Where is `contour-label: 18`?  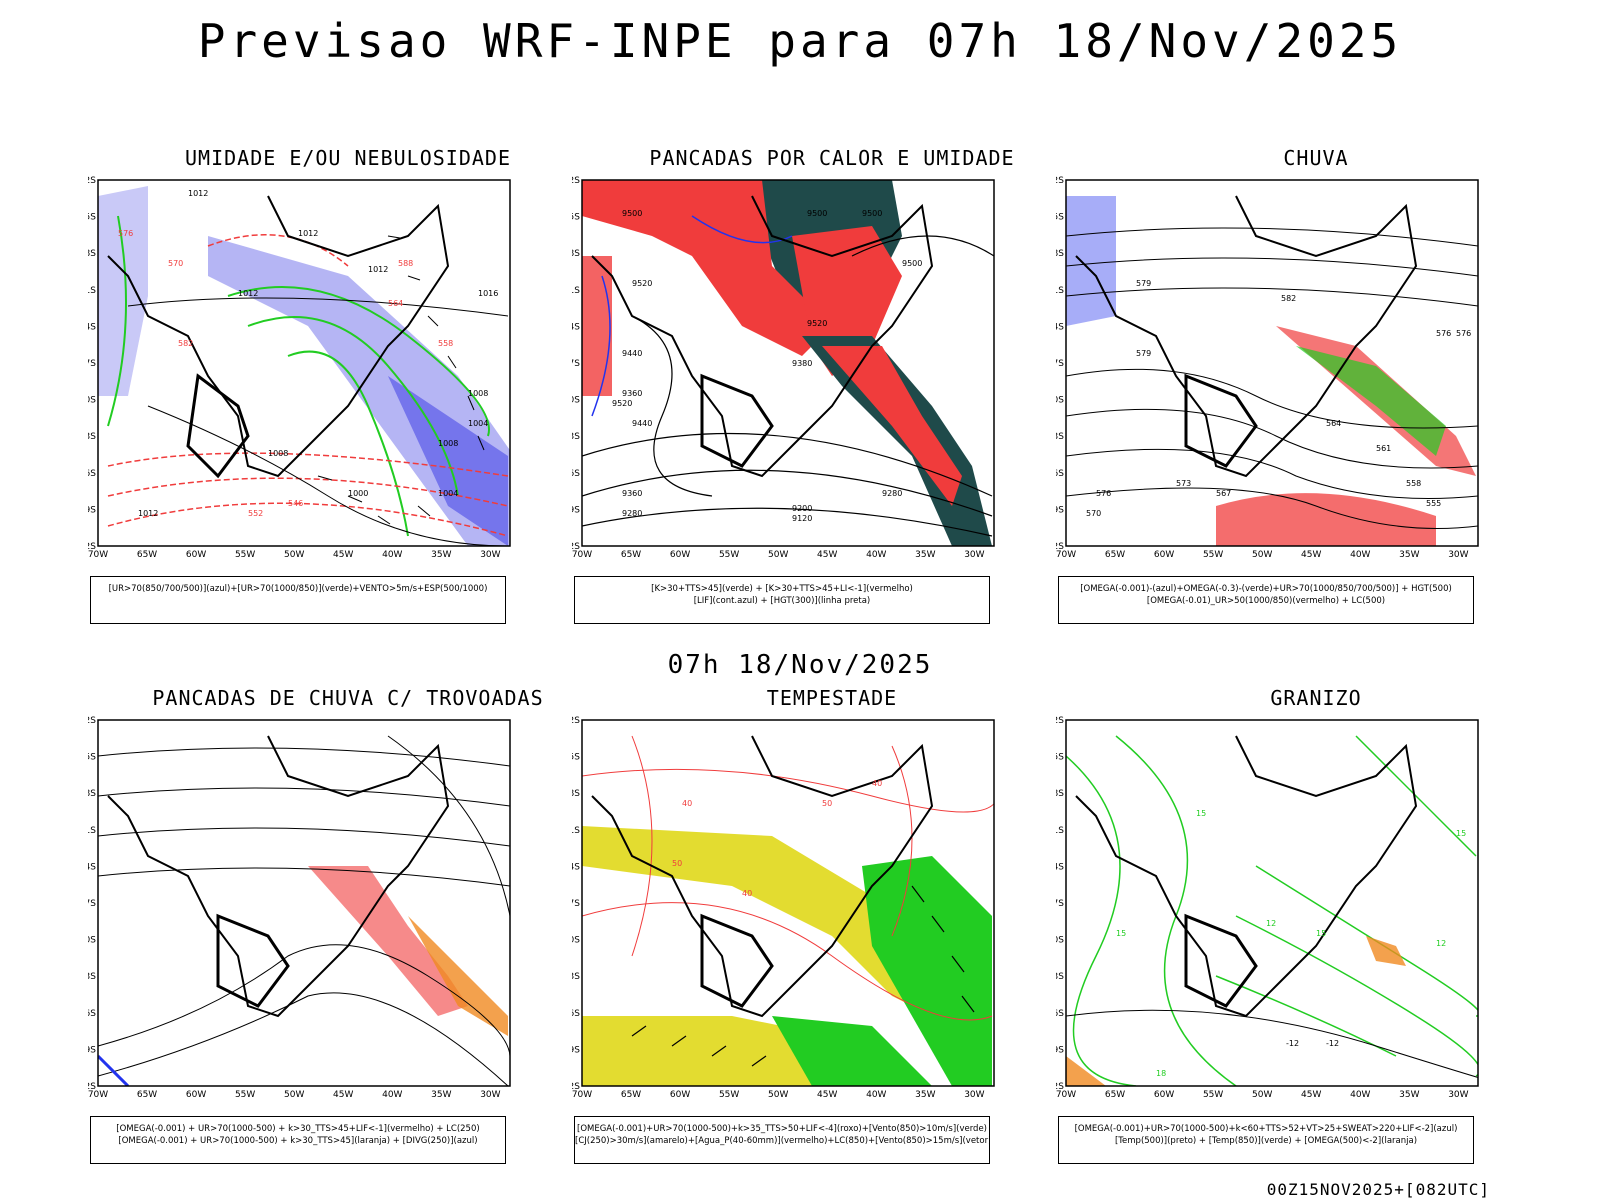
contour-label: 18 is located at coordinates (1161, 1073).